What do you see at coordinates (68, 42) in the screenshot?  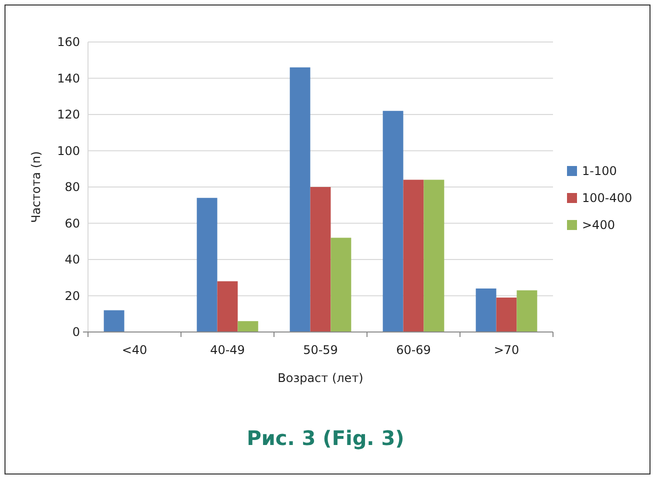 I see `y-tick-label: 160` at bounding box center [68, 42].